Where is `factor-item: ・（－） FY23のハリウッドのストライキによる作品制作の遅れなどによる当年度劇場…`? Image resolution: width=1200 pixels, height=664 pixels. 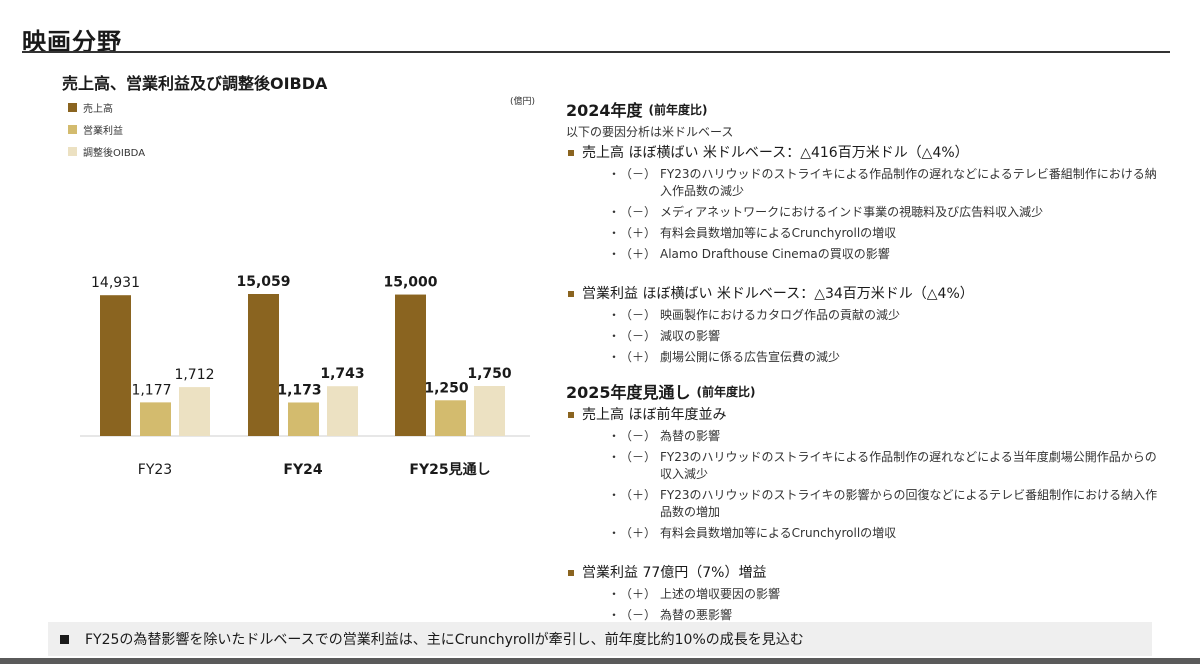 factor-item: ・（－） FY23のハリウッドのストライキによる作品制作の遅れなどによる当年度劇場… is located at coordinates (887, 466).